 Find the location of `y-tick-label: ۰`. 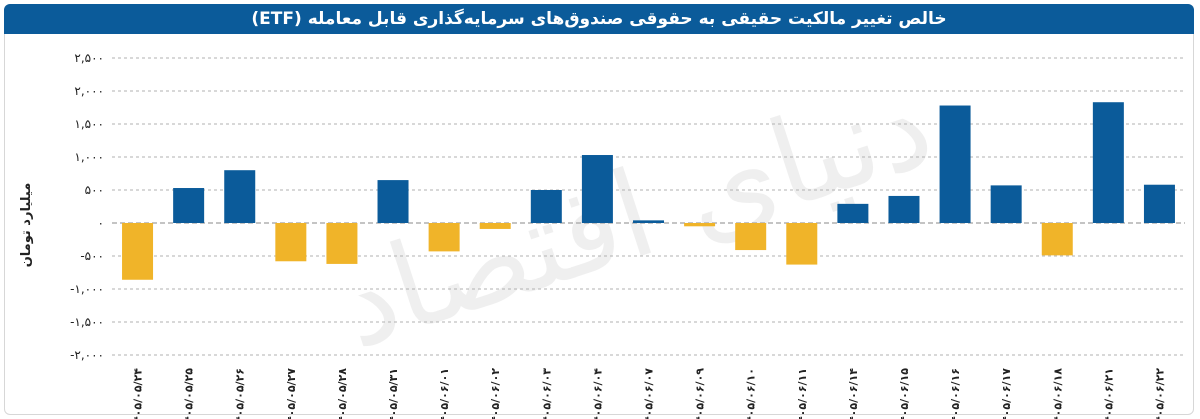

y-tick-label: ۰ is located at coordinates (101, 223).